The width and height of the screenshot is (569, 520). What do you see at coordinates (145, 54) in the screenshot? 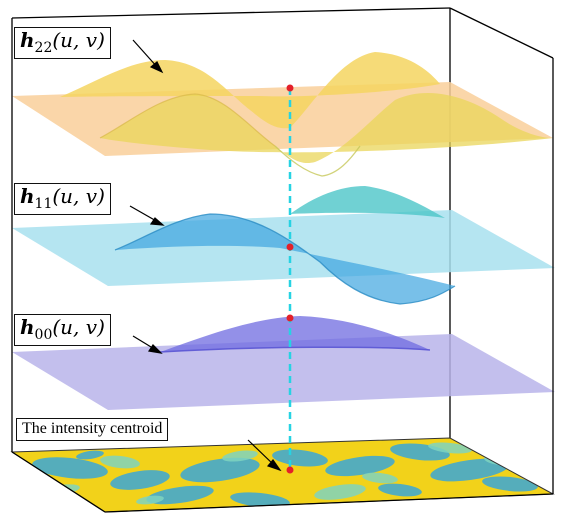
I see `arrow-h22` at bounding box center [145, 54].